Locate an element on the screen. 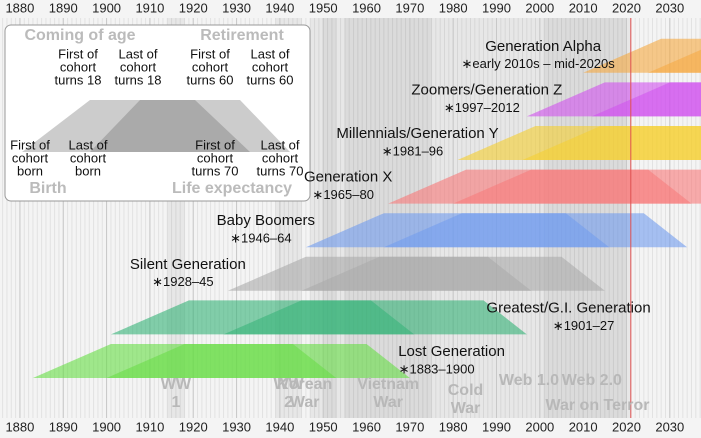  legend-heading: Coming of age is located at coordinates (79, 35).